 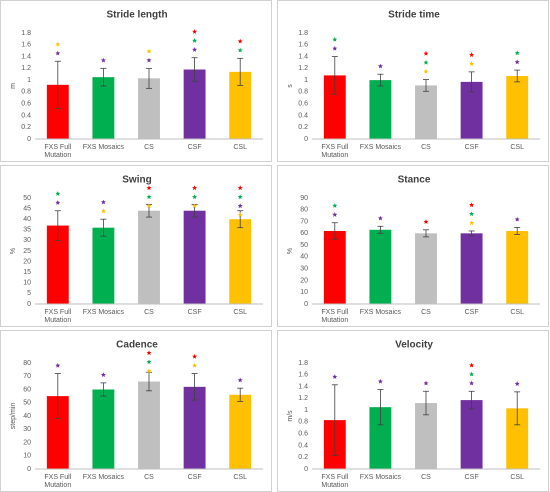 What do you see at coordinates (27, 283) in the screenshot?
I see `y-tick-label: 10` at bounding box center [27, 283].